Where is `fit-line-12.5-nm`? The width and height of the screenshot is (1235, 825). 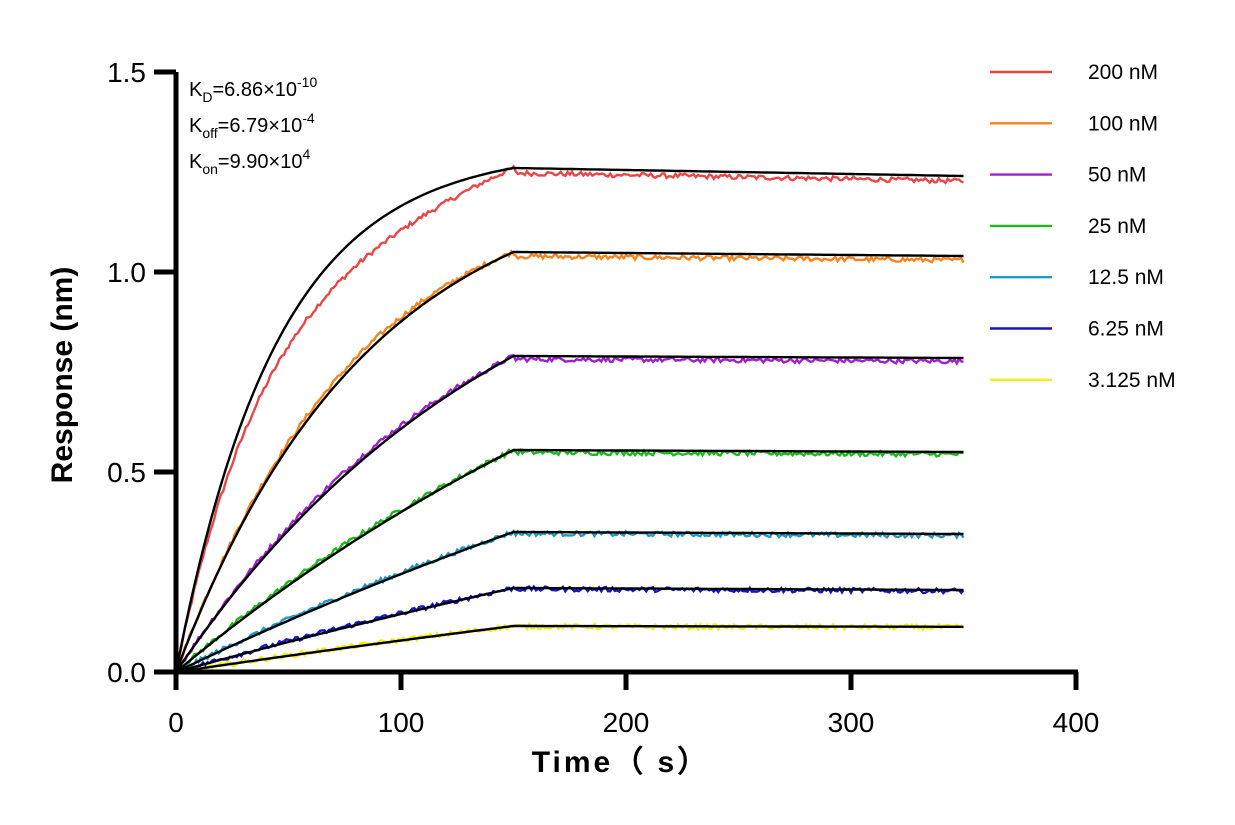
fit-line-12.5-nm is located at coordinates (569, 602).